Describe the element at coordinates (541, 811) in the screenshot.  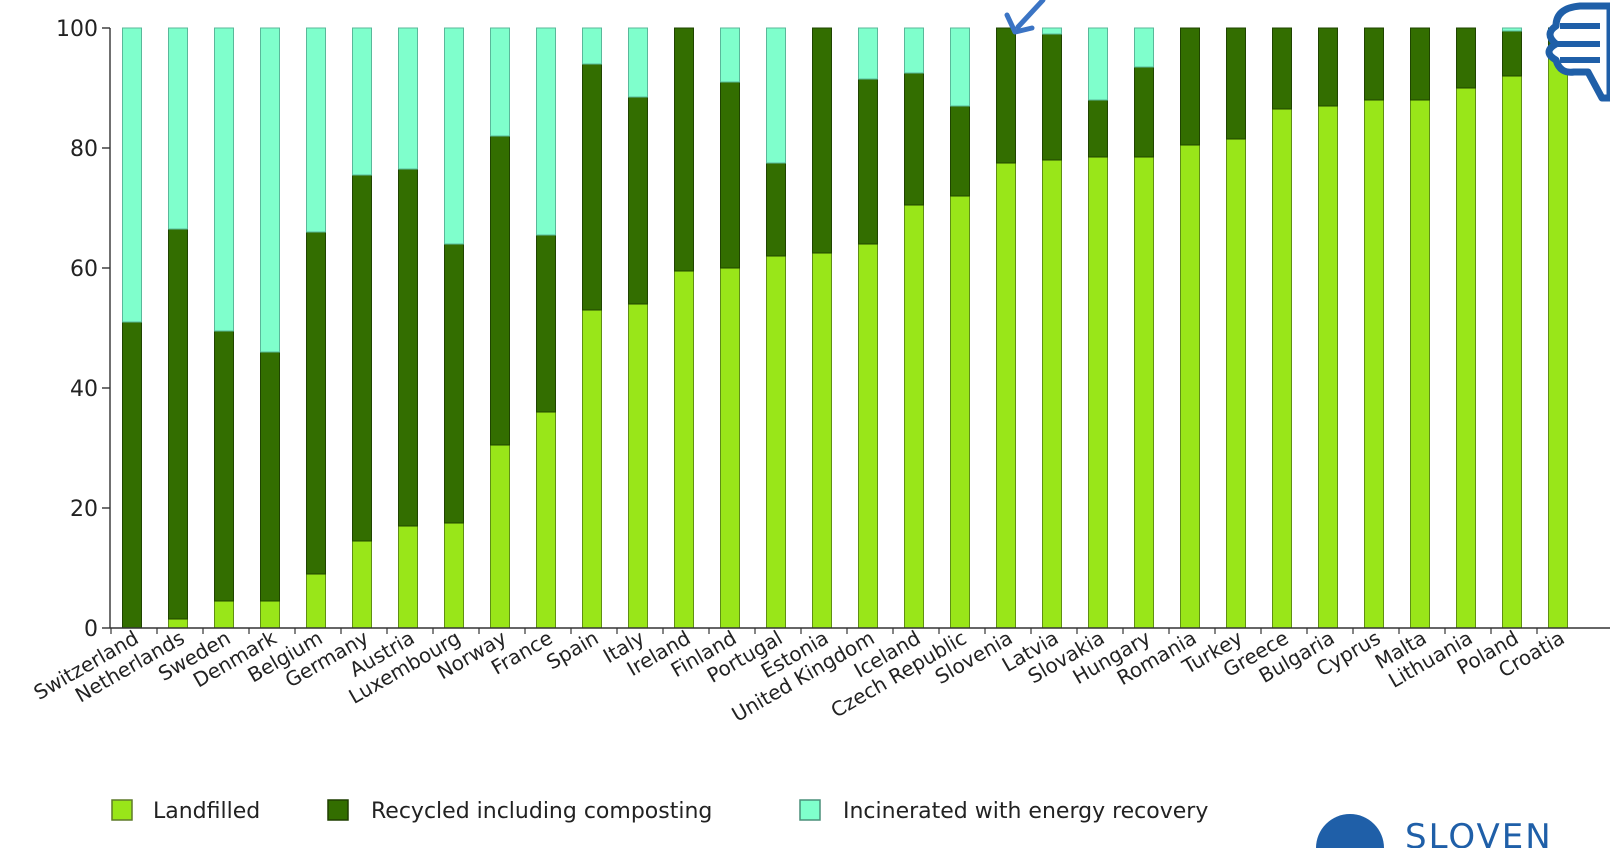
I see `legend-label-recycled: Recycled including composting` at that location.